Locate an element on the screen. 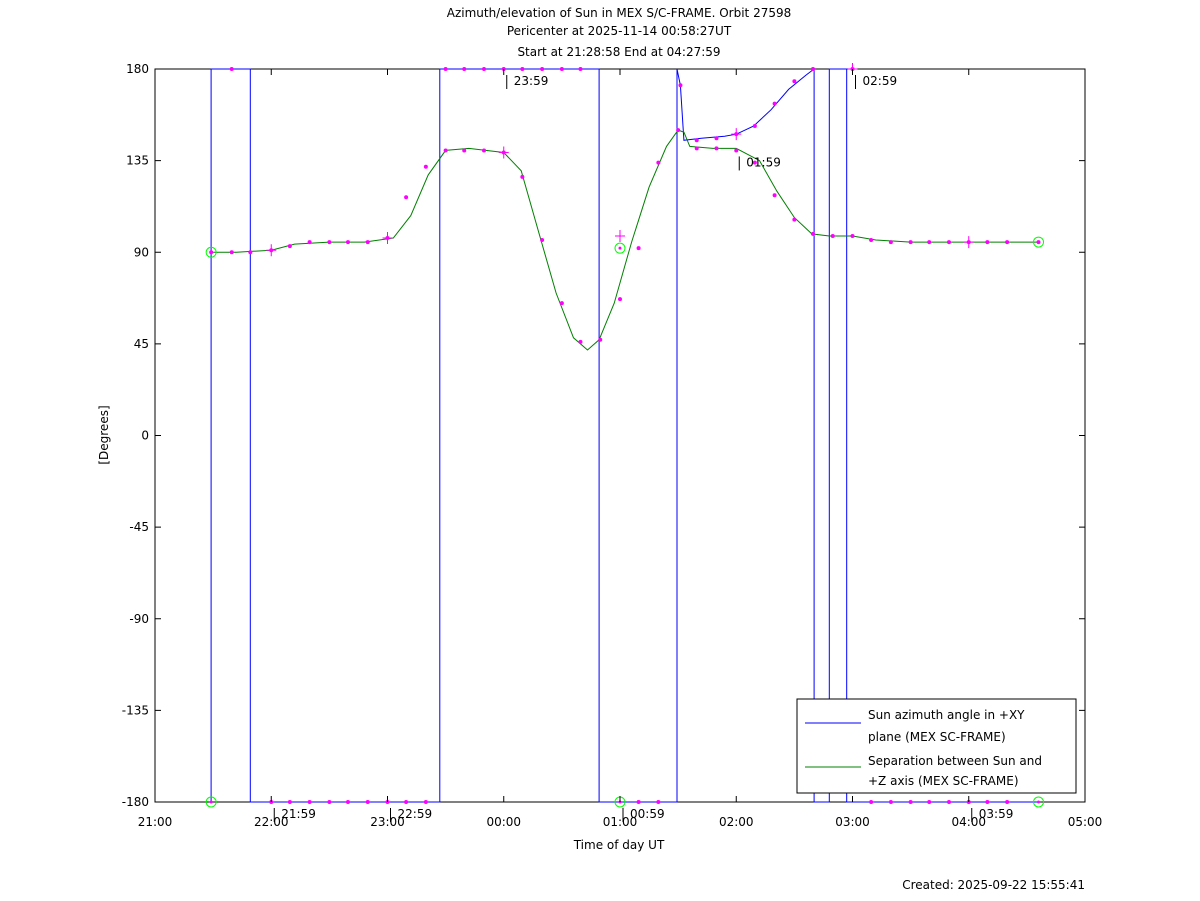 Image resolution: width=1200 pixels, height=901 pixels. legend-box is located at coordinates (936, 746).